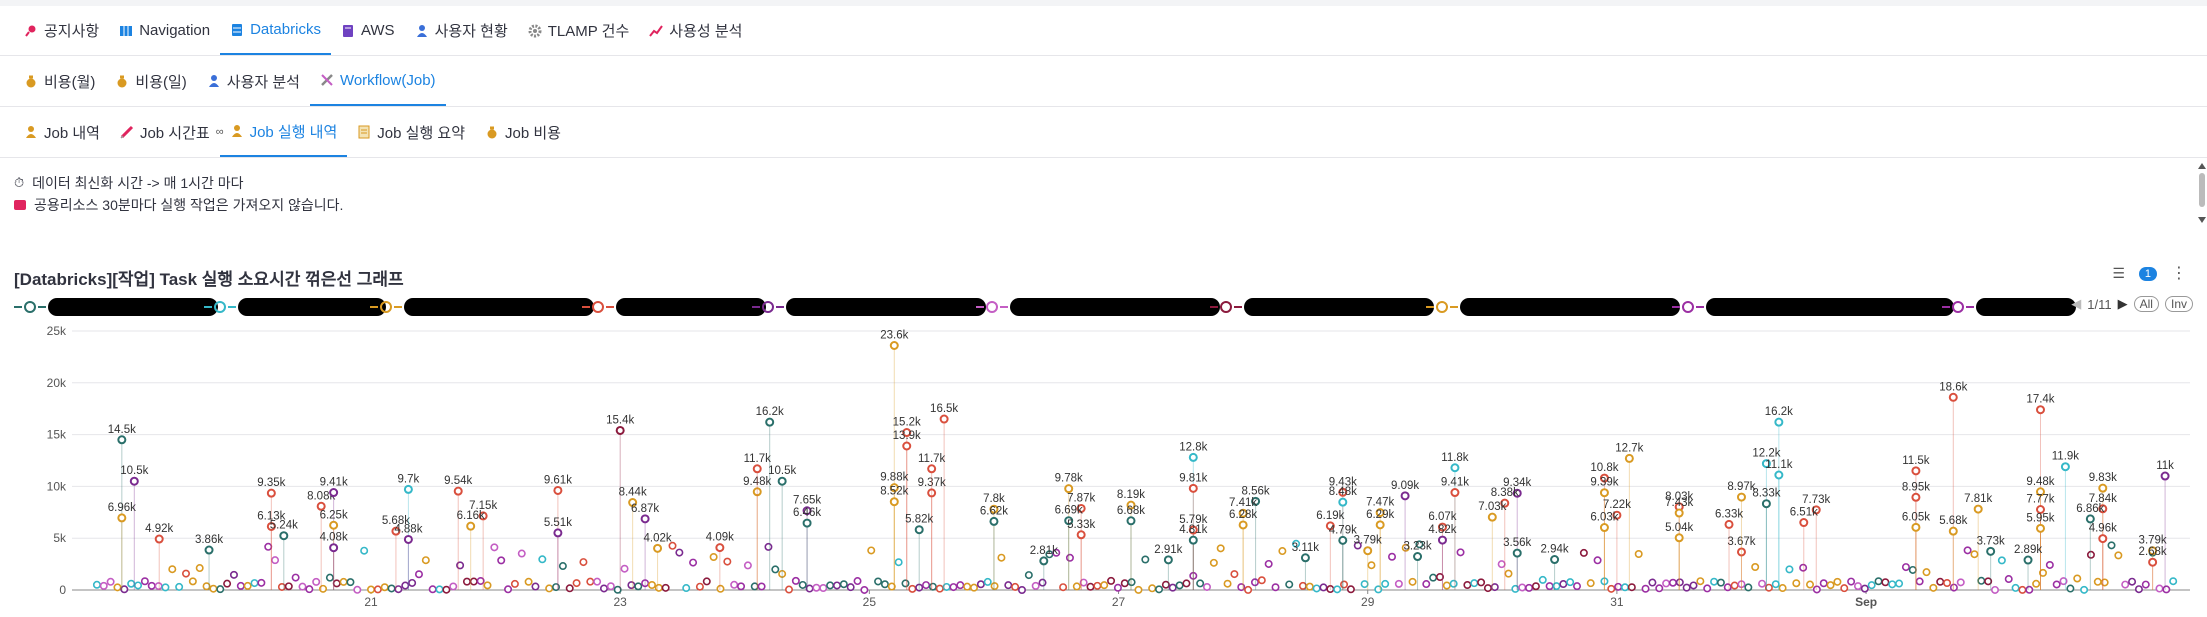 The image size is (2207, 617). Describe the element at coordinates (2122, 303) in the screenshot. I see `legend-next-icon: ▶` at that location.